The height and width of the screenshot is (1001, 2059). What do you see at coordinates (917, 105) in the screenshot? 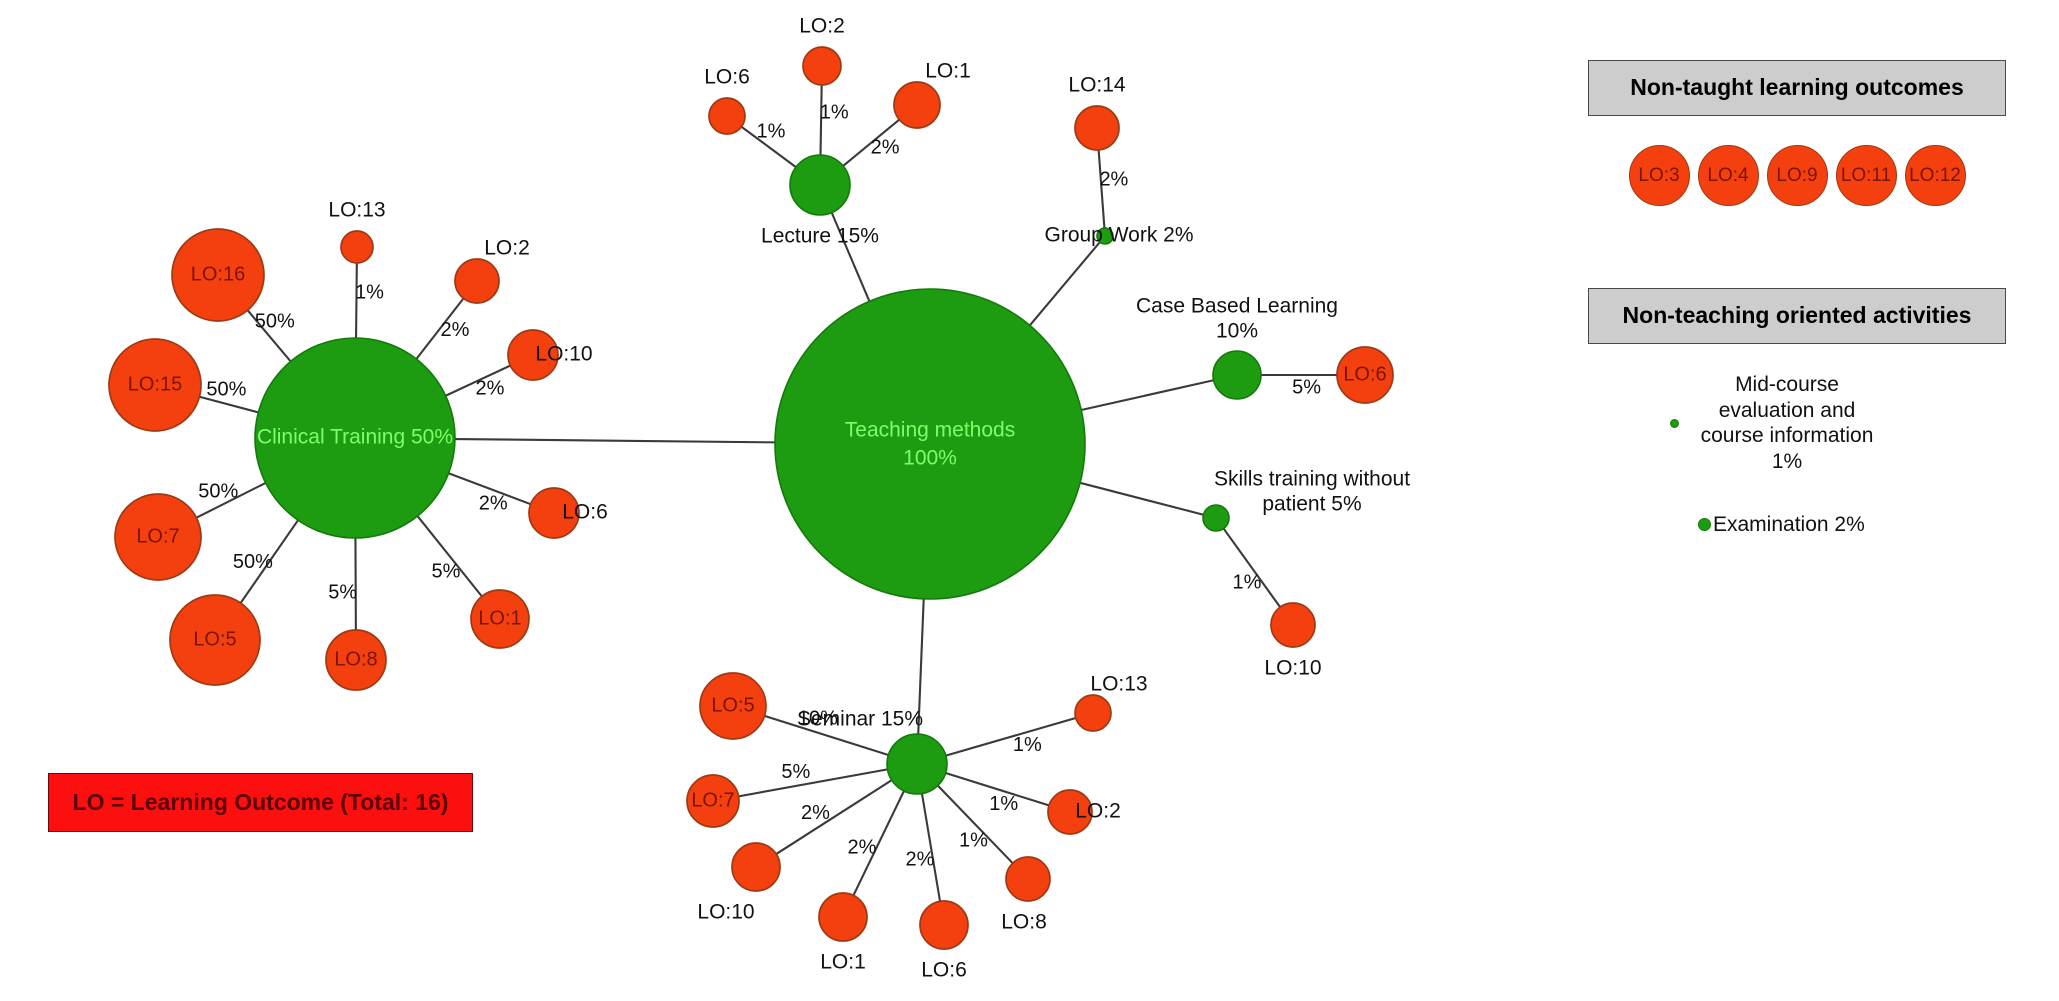
I see `outcome-node-lec-lo1` at bounding box center [917, 105].